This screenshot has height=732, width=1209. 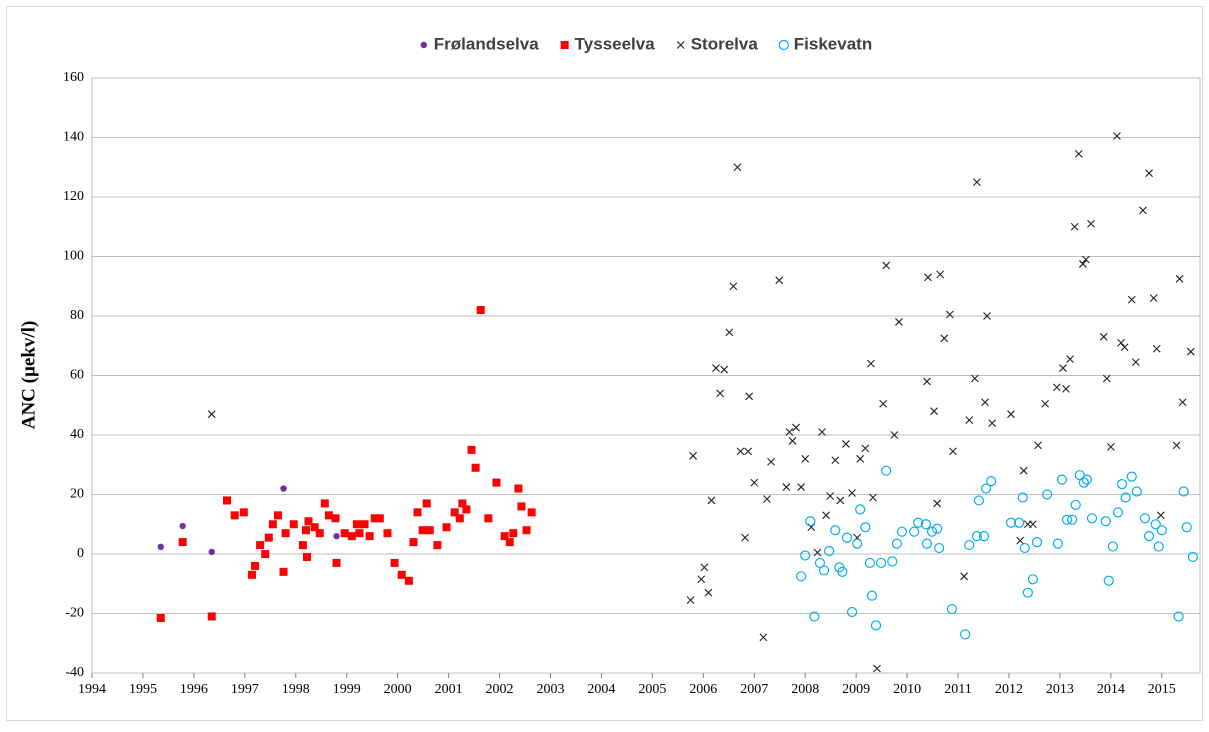 What do you see at coordinates (194, 689) in the screenshot?
I see `x-tick-label: 1996` at bounding box center [194, 689].